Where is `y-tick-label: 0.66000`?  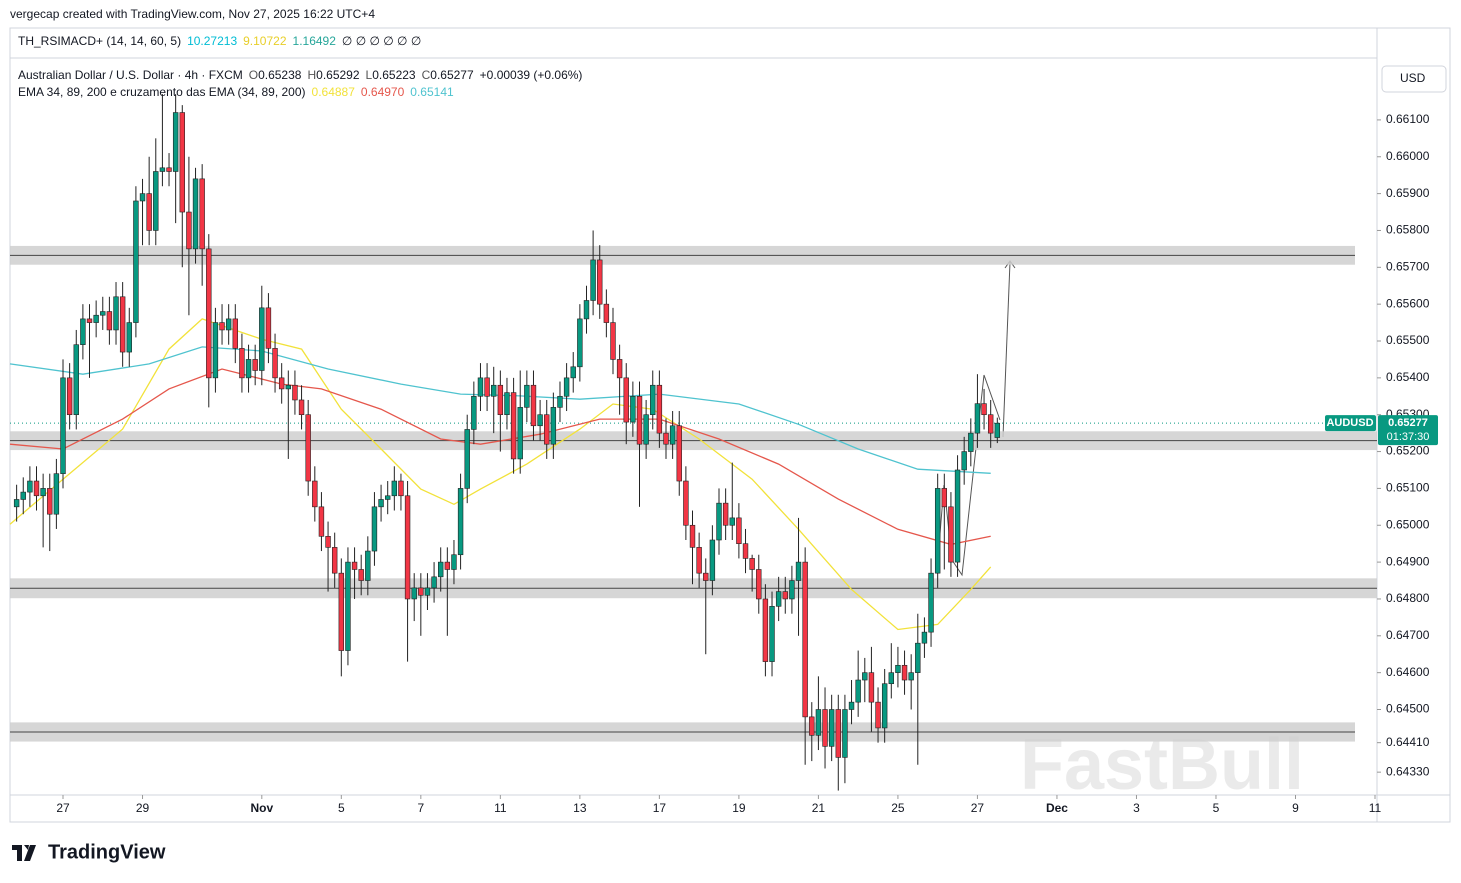
y-tick-label: 0.66000 is located at coordinates (1408, 156).